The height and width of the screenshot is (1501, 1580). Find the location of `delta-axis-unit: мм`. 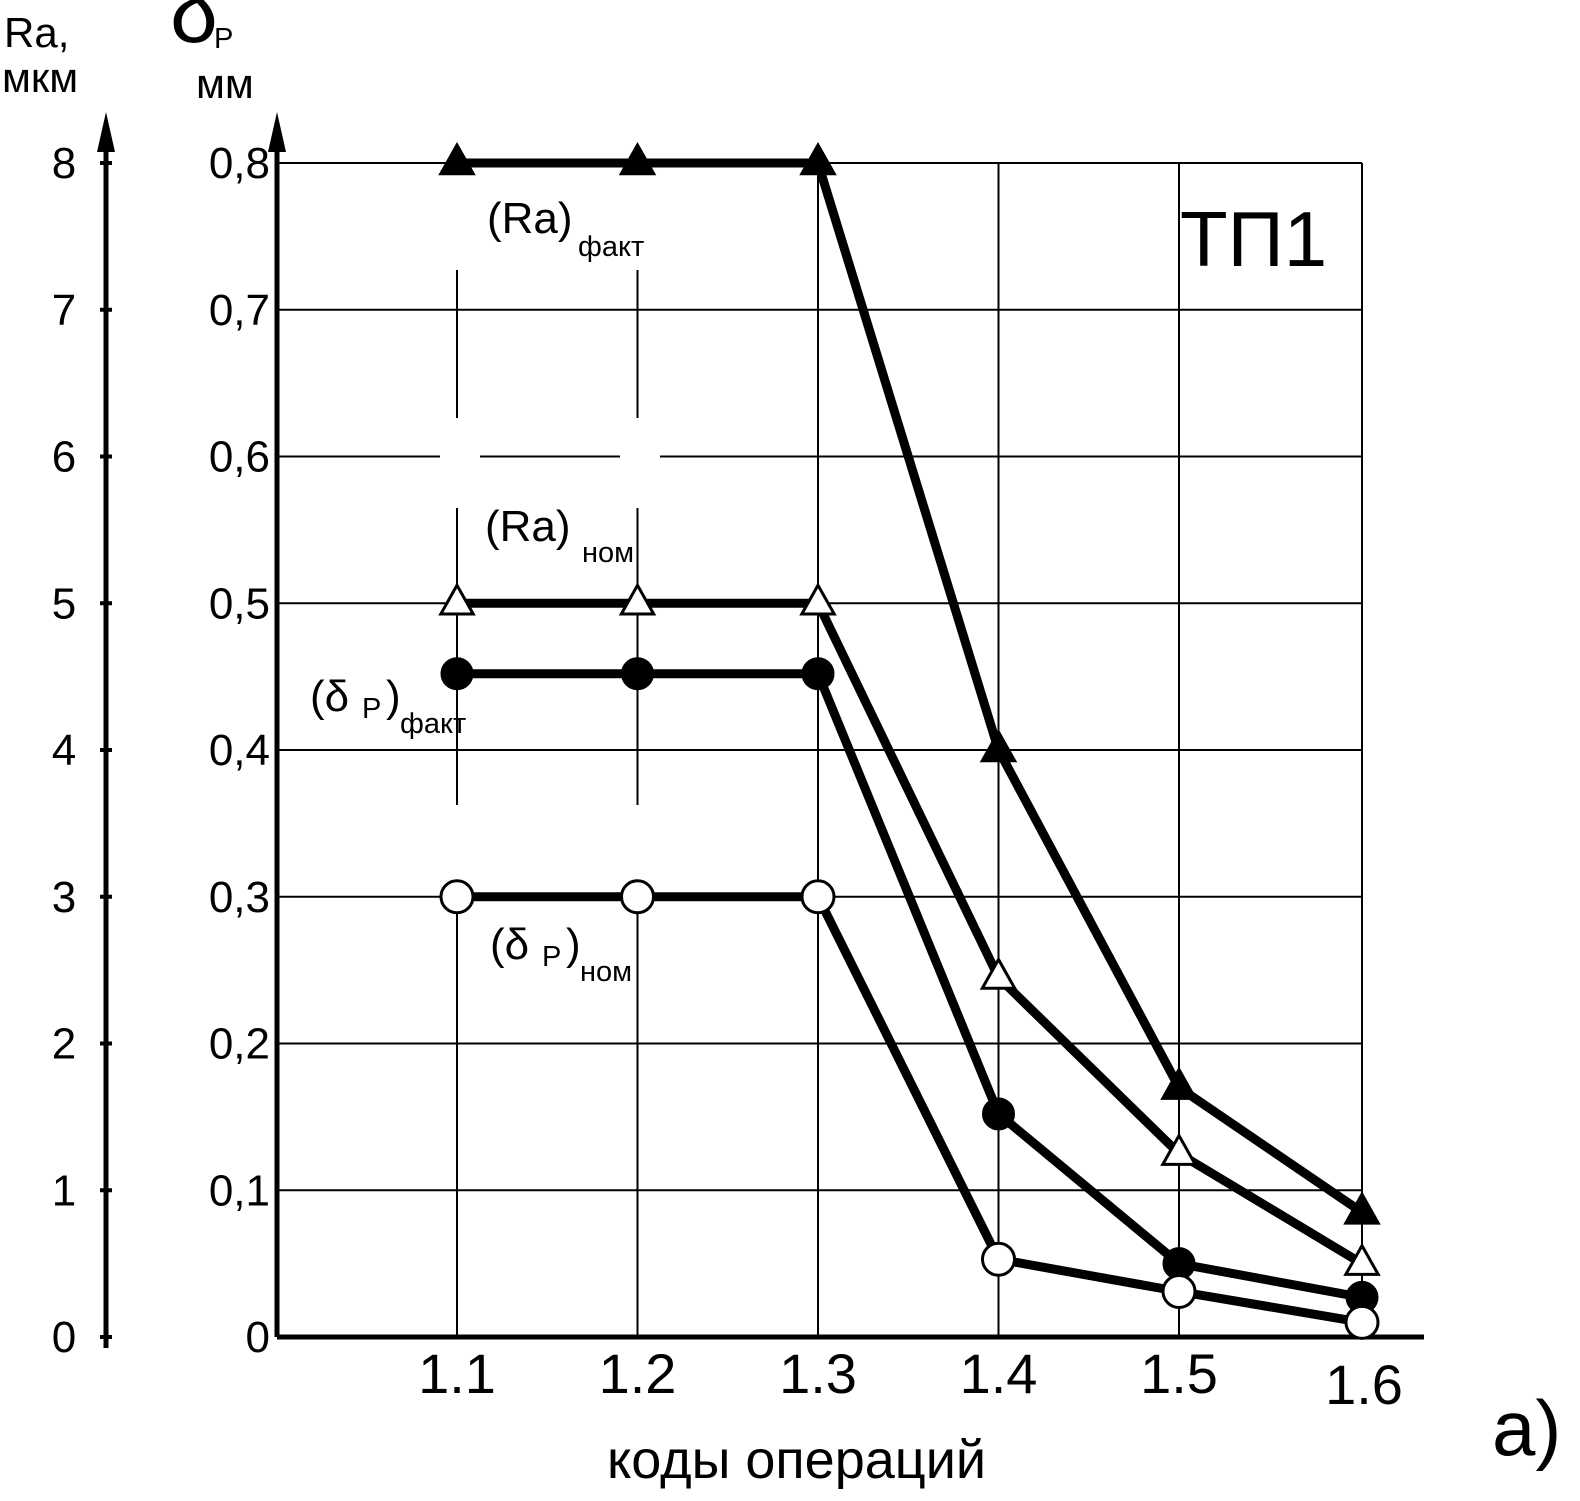

delta-axis-unit: мм is located at coordinates (225, 83).